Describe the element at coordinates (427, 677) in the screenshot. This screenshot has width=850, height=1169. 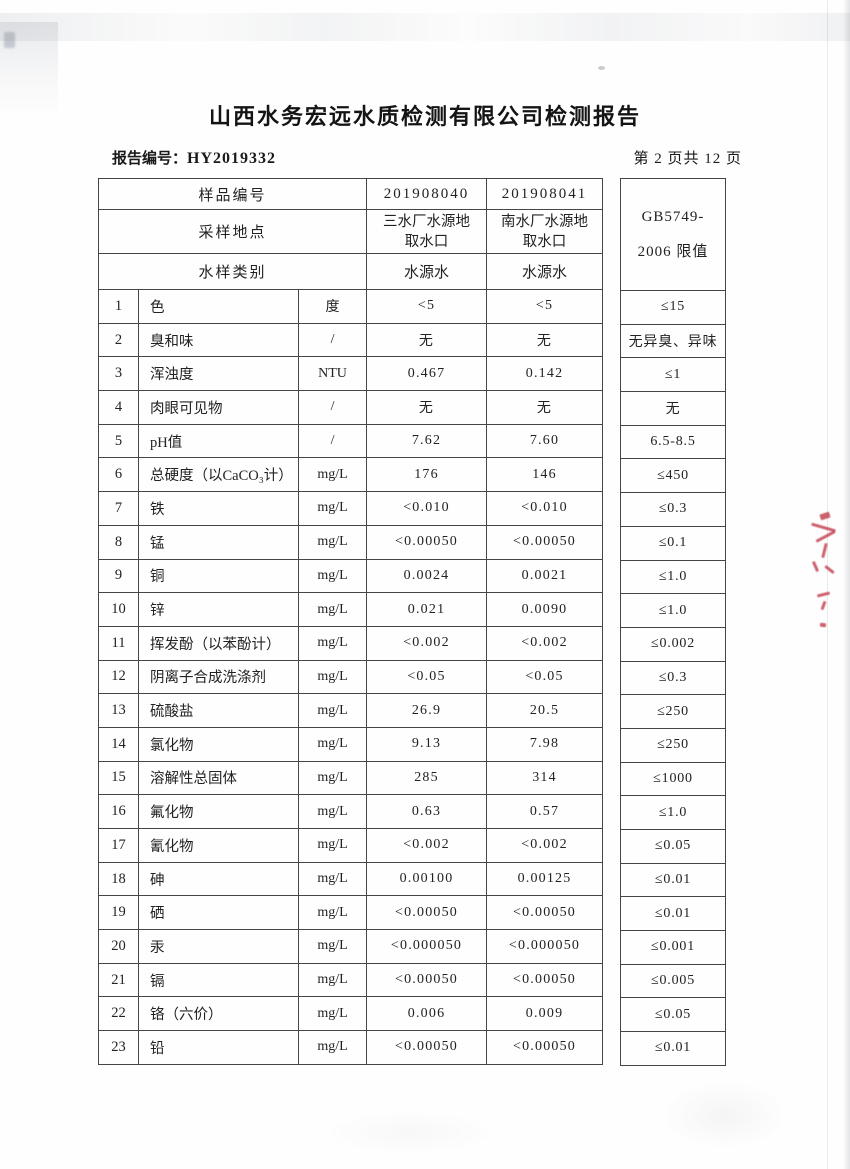
I see `row-12-v1: <0.05` at that location.